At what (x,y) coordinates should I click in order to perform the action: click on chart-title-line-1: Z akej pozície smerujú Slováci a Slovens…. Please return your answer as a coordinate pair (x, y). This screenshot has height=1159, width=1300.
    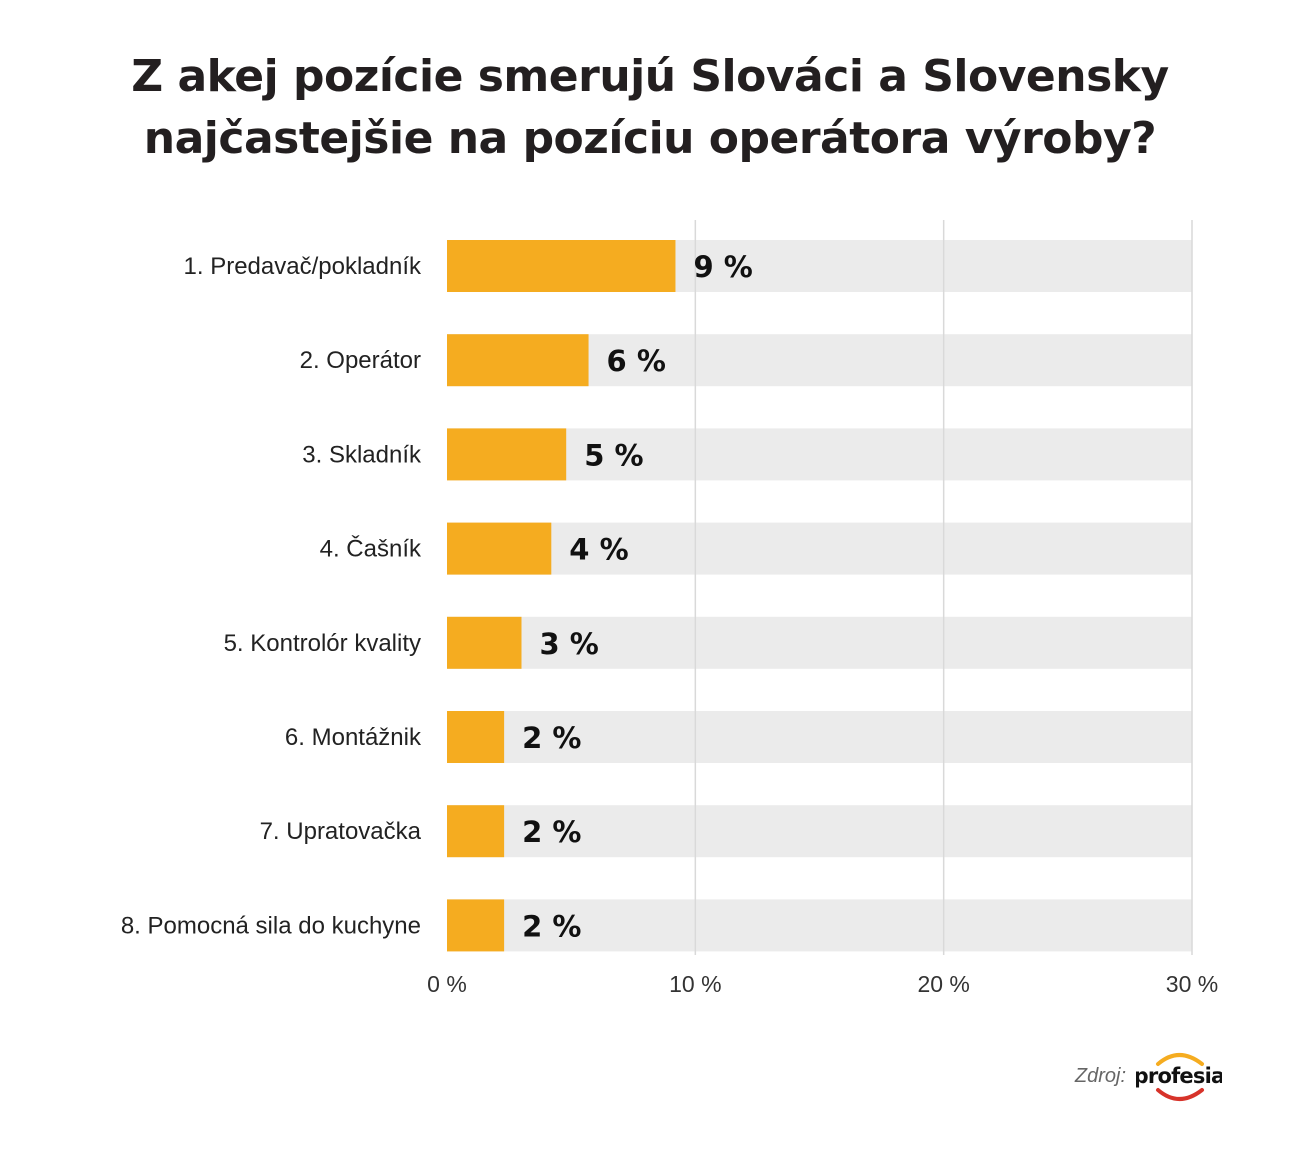
    Looking at the image, I should click on (650, 76).